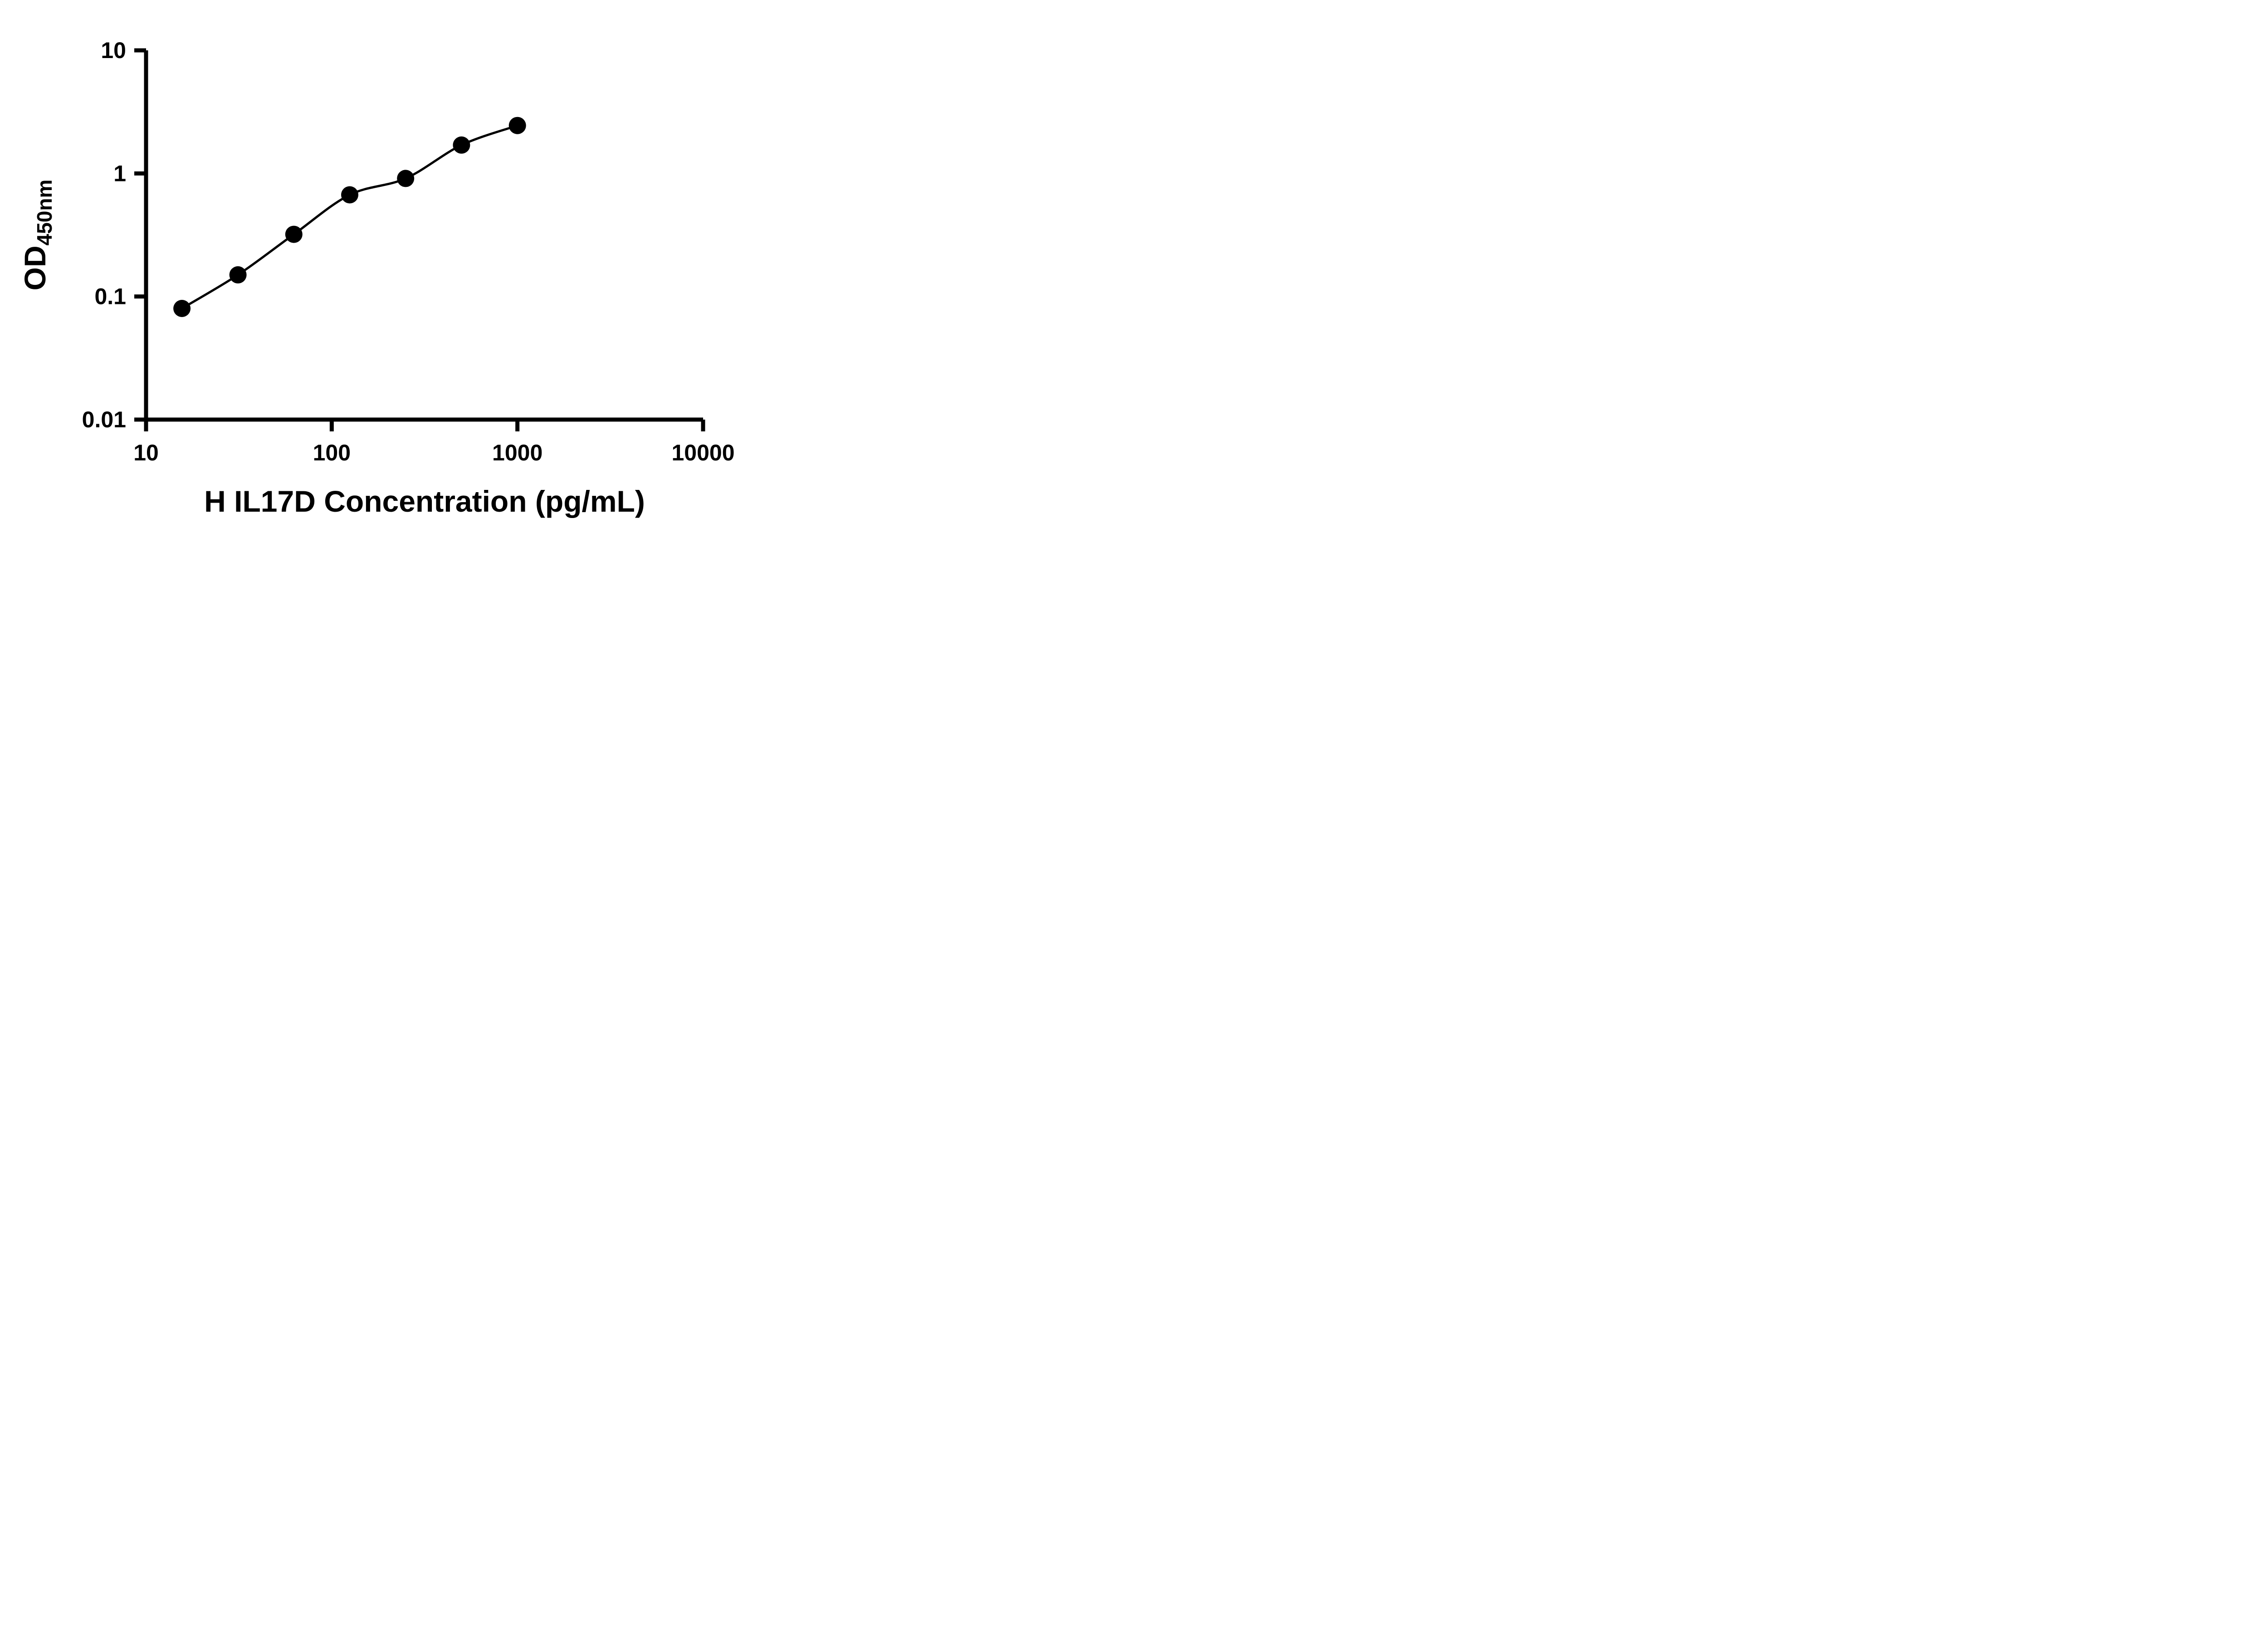 The height and width of the screenshot is (1633, 2268). Describe the element at coordinates (113, 50) in the screenshot. I see `y-tick-label: 10` at that location.